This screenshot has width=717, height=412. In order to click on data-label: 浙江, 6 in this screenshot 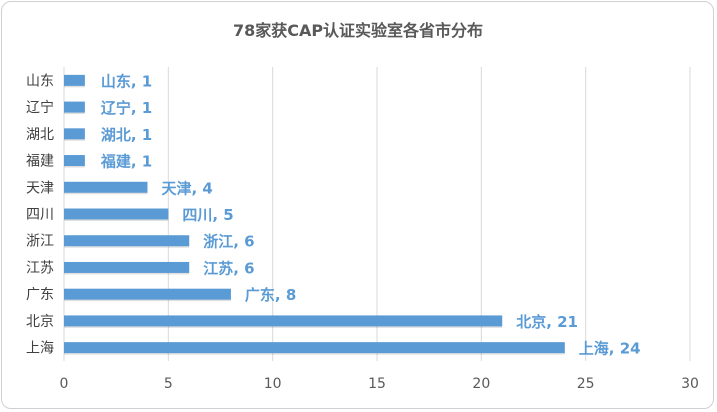, I will do `click(228, 242)`.